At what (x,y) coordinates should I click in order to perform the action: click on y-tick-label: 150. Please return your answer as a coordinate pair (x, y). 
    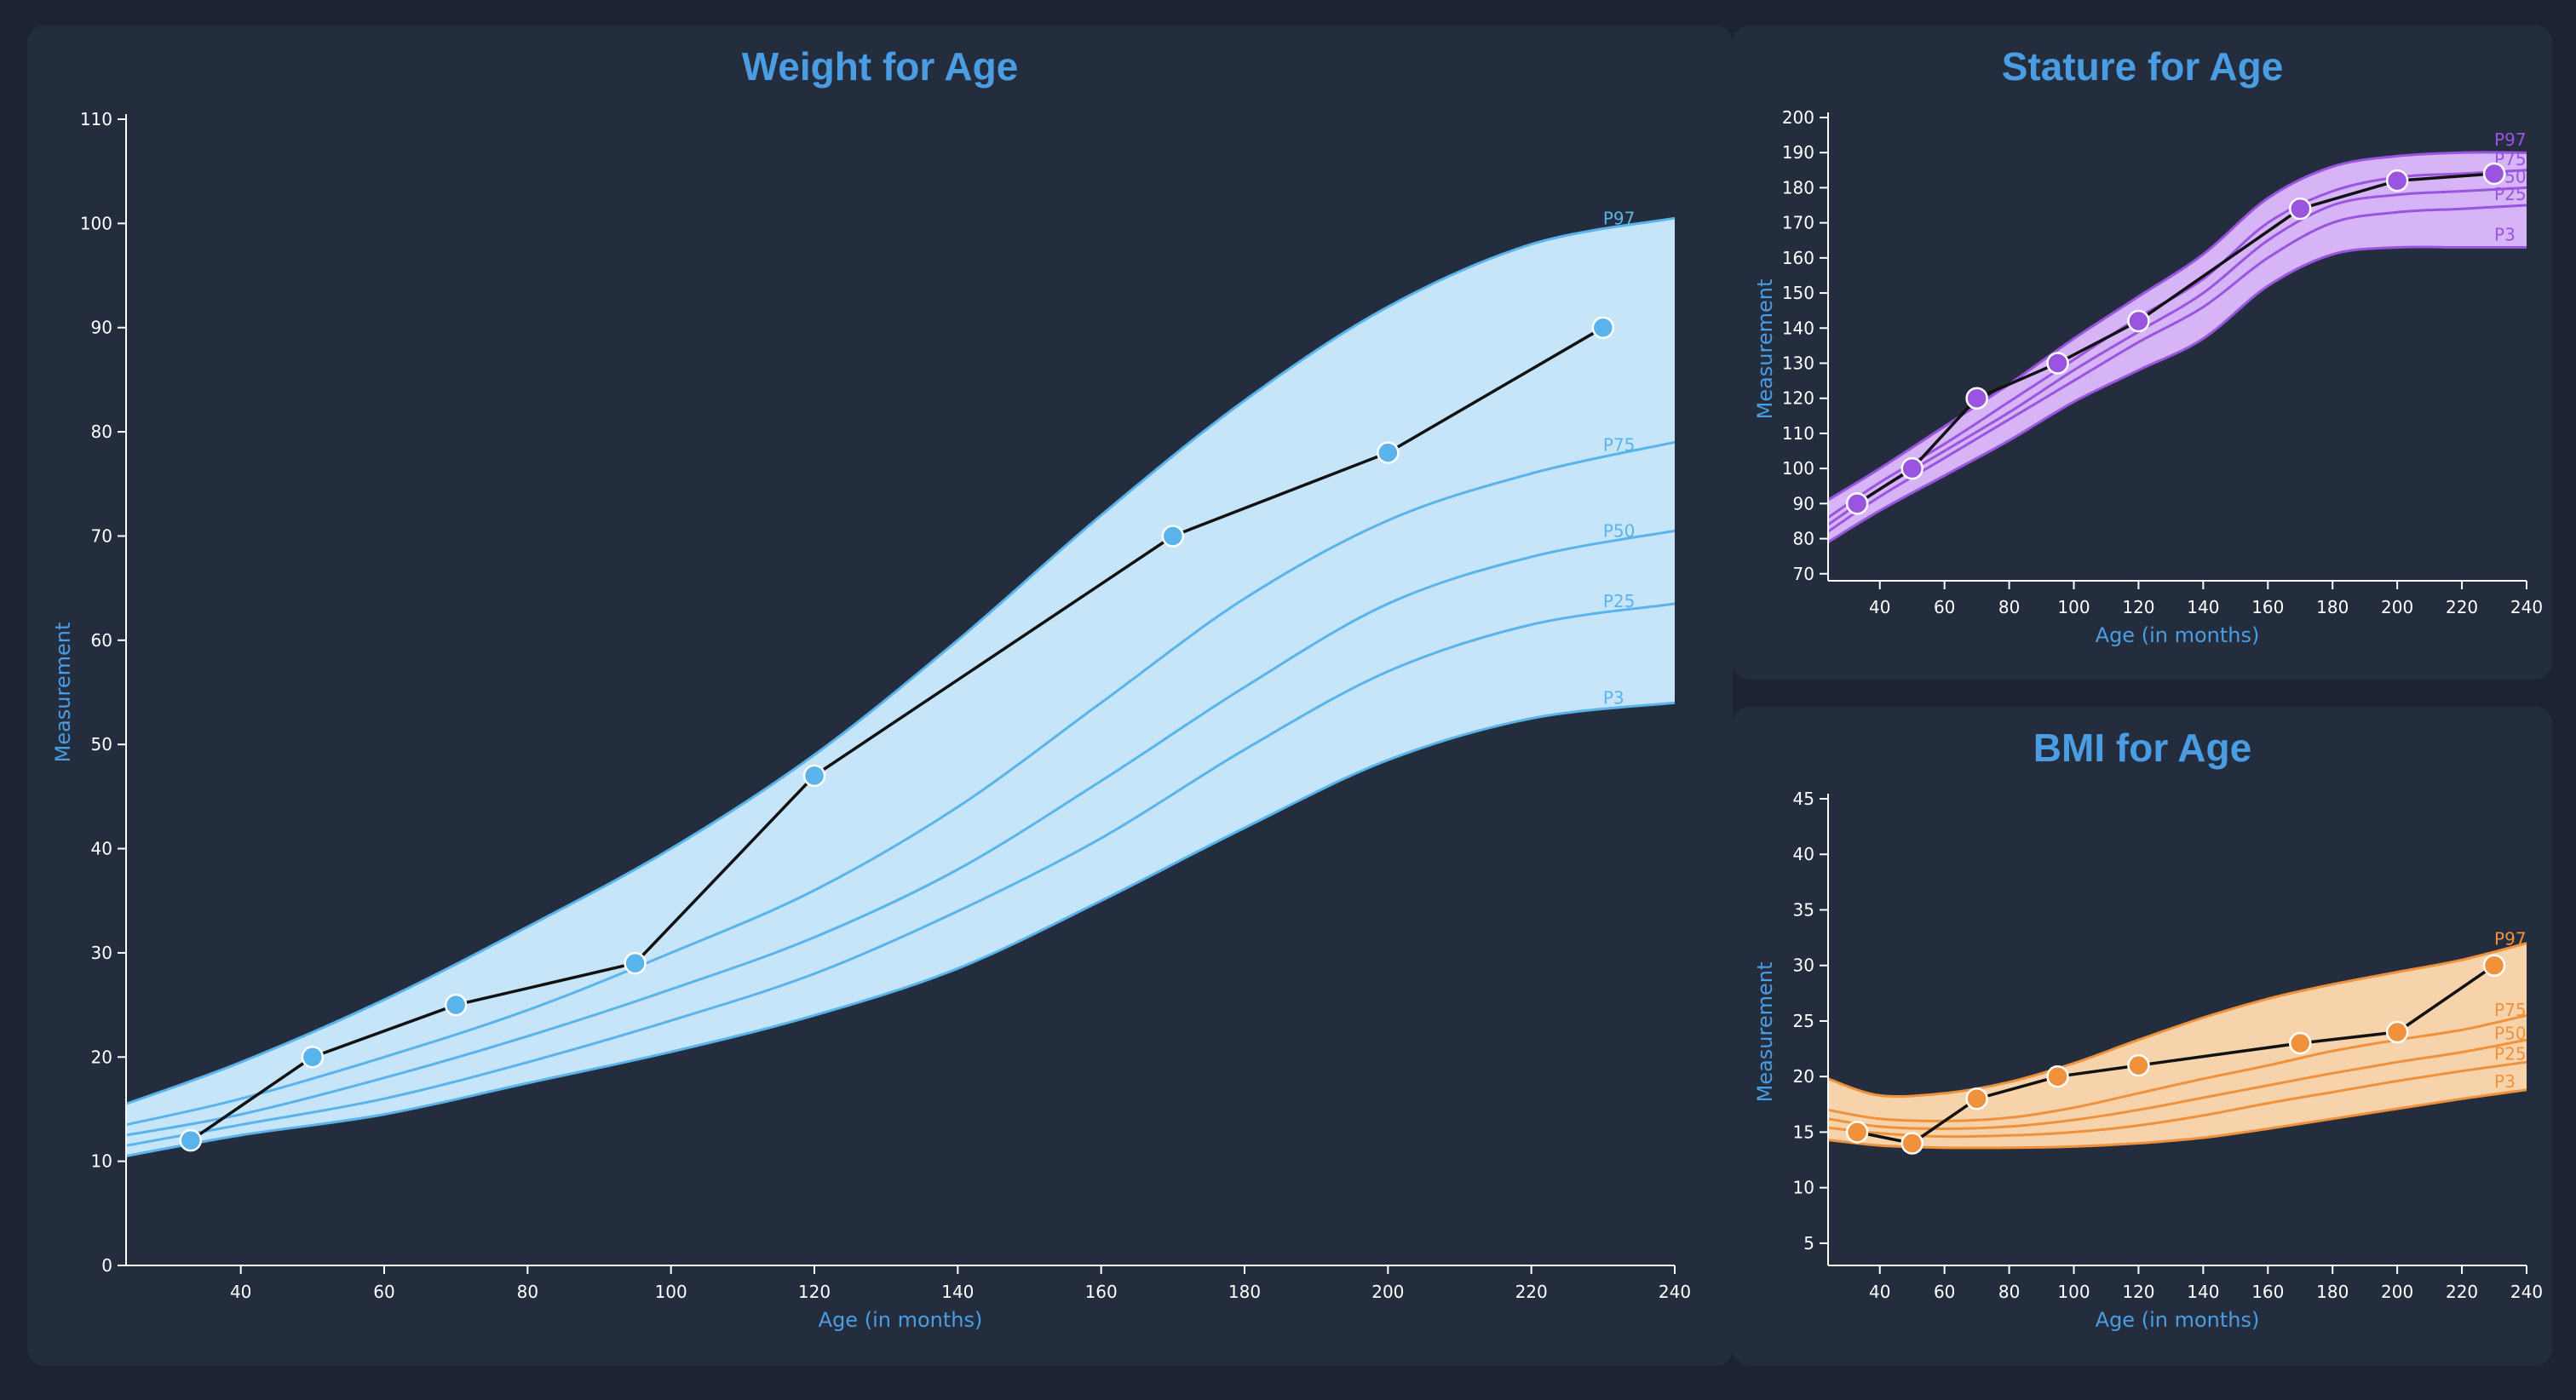
    Looking at the image, I should click on (1798, 293).